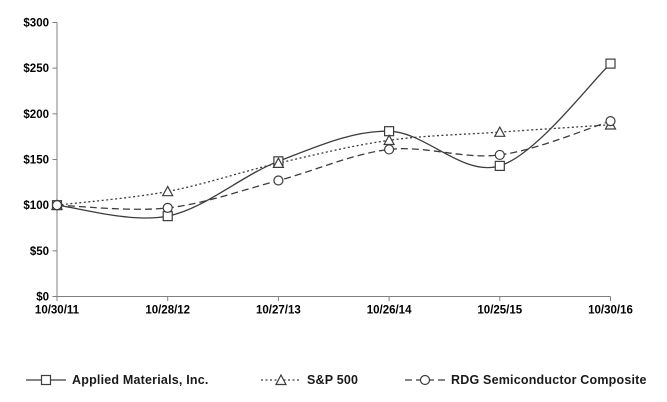 The height and width of the screenshot is (402, 667). I want to click on legend-item-rdg-semiconductor: RDG Semiconductor Composite, so click(526, 380).